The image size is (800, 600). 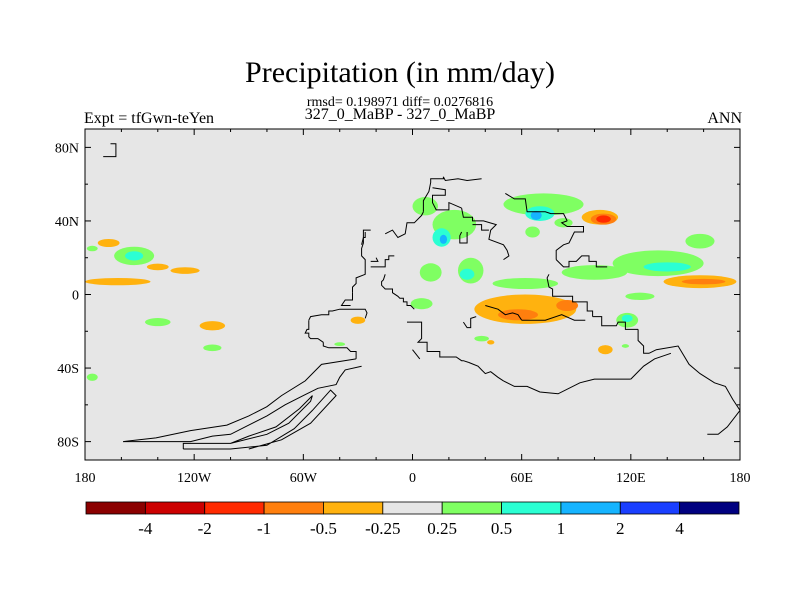 I want to click on colorbar: -4 -2 -1 -0.5 -0.25 0.25 0.5 1 2 4, so click(x=412, y=519).